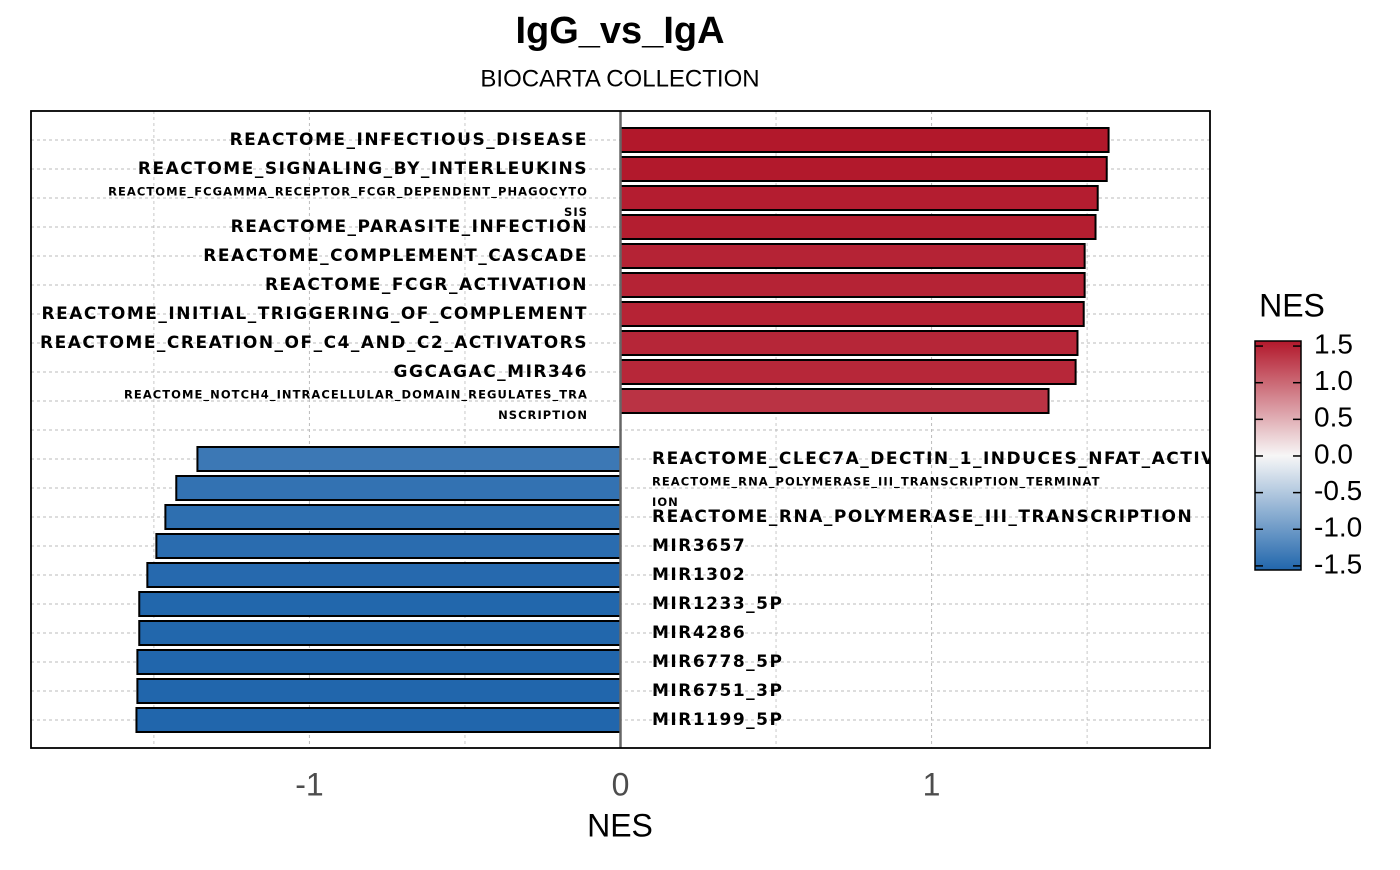  Describe the element at coordinates (1333, 453) in the screenshot. I see `legend-tick-label: 0.0` at that location.